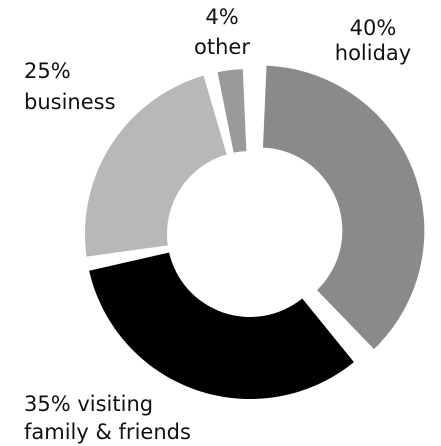  Describe the element at coordinates (373, 53) in the screenshot. I see `label-holiday-name: holiday` at that location.